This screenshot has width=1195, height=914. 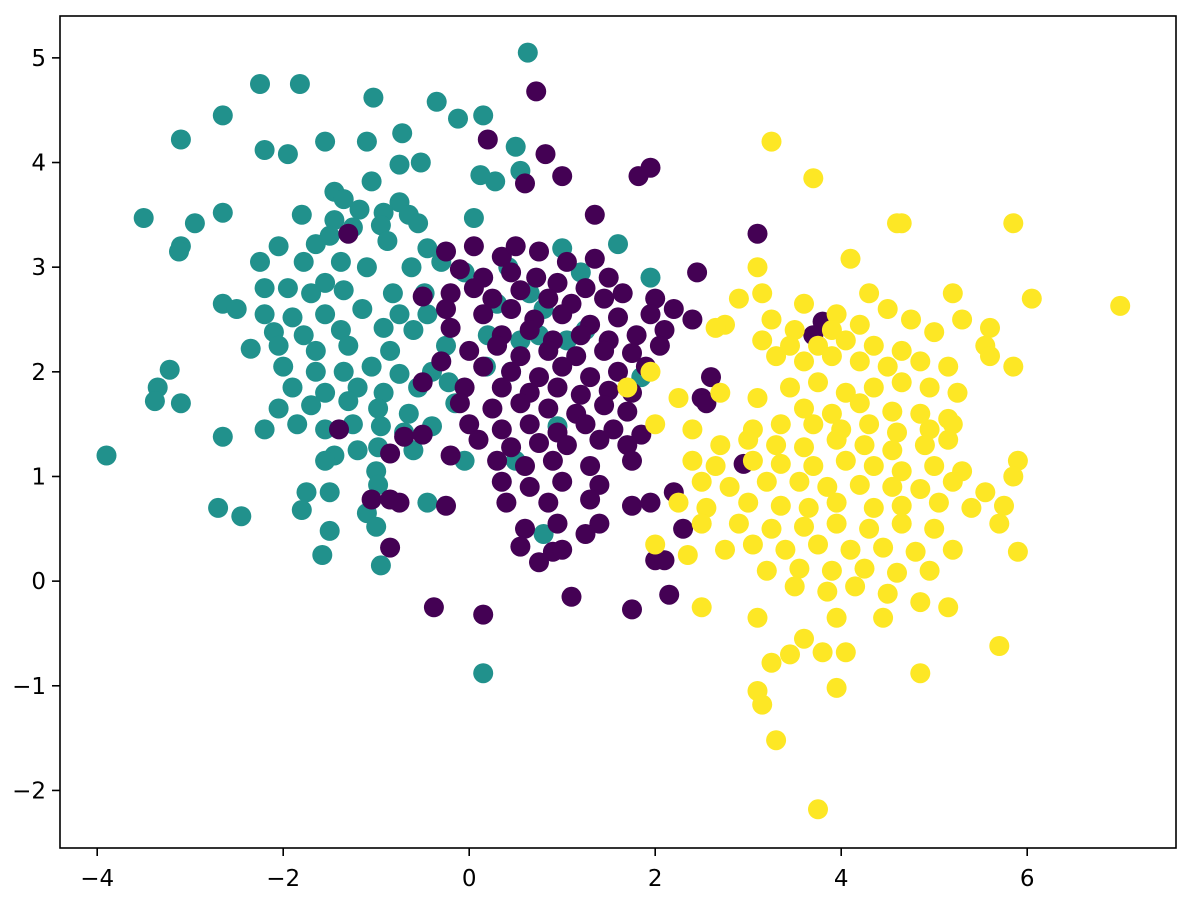 I want to click on y-tick-label: 5, so click(x=38, y=59).